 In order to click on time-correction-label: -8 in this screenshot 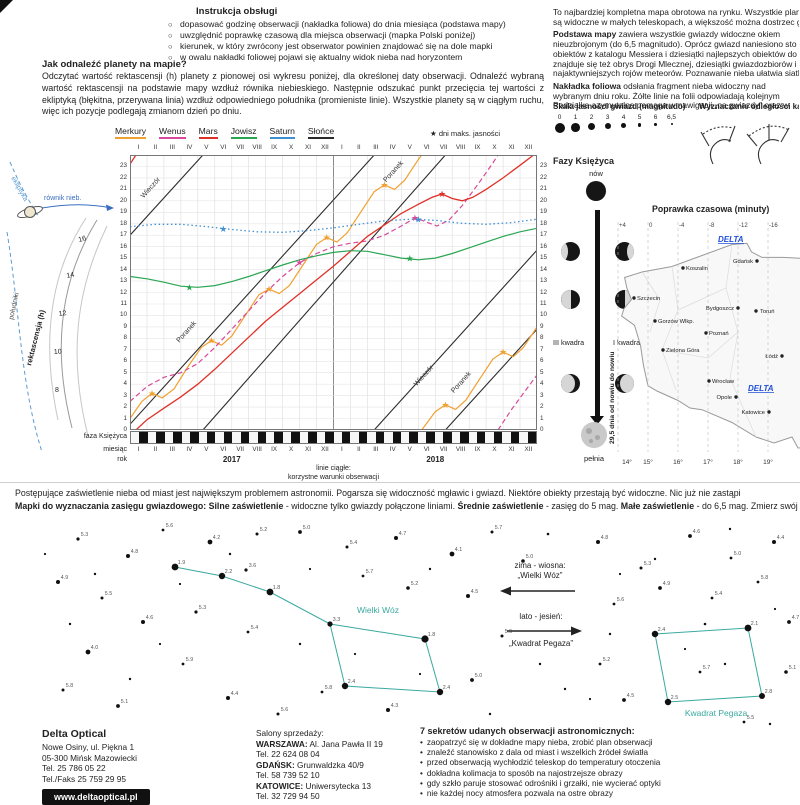, I will do `click(712, 226)`.